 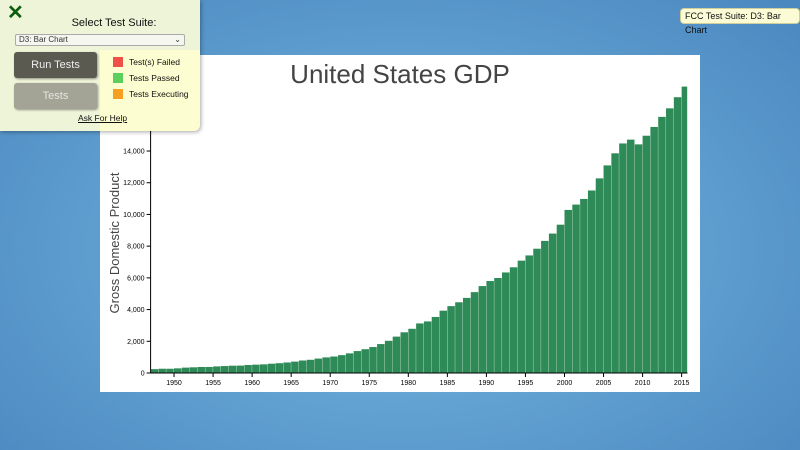 What do you see at coordinates (682, 383) in the screenshot?
I see `x-tick-label: 2015` at bounding box center [682, 383].